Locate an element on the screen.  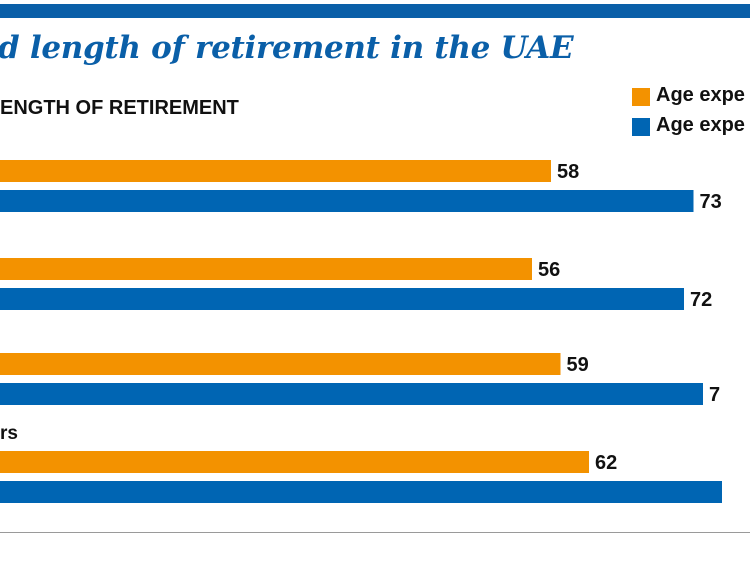
chart-subtitle: ENGTH OF RETIREMENT is located at coordinates (119, 108).